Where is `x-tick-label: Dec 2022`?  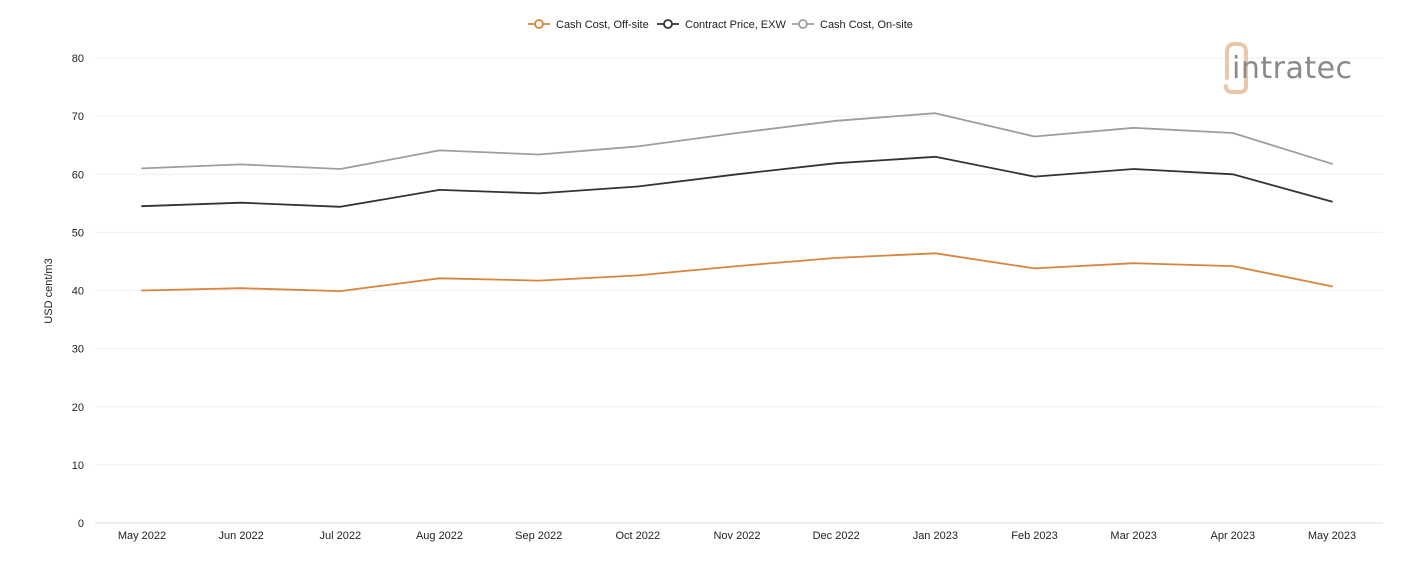 x-tick-label: Dec 2022 is located at coordinates (836, 536).